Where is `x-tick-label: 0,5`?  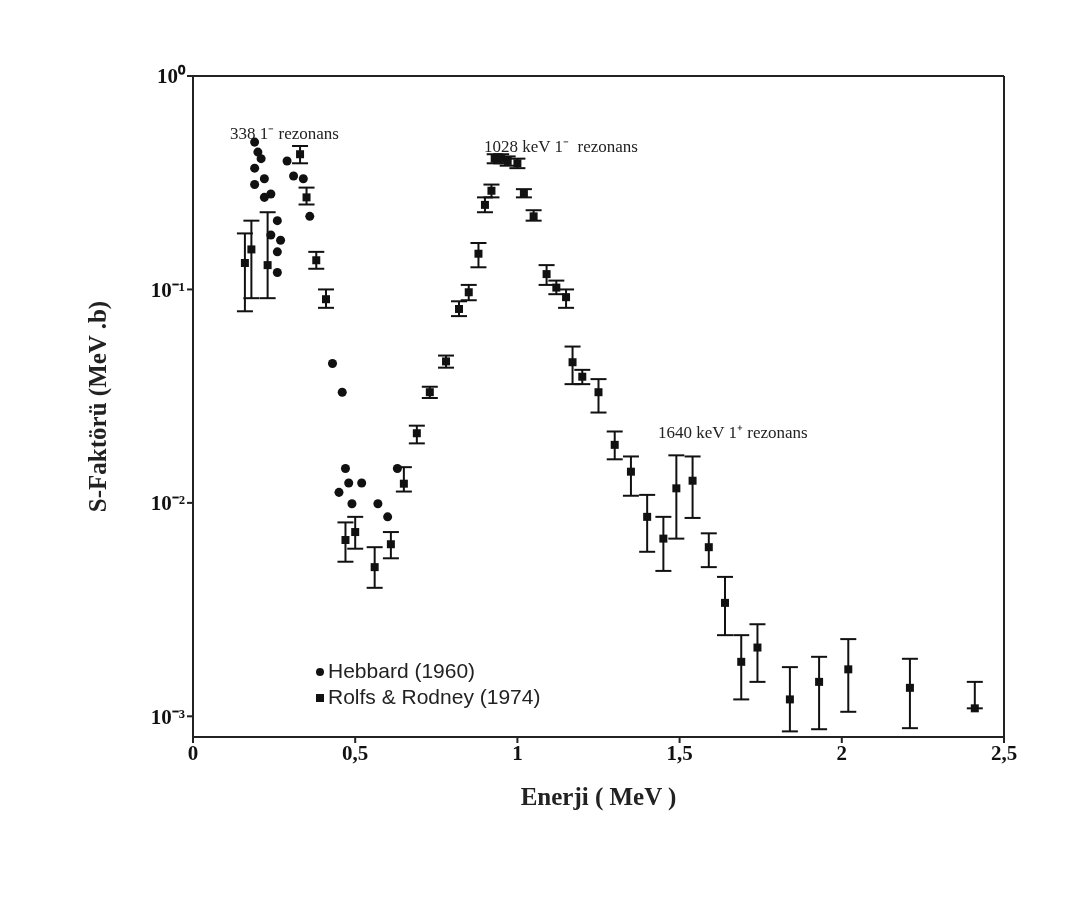
x-tick-label: 0,5 is located at coordinates (355, 752).